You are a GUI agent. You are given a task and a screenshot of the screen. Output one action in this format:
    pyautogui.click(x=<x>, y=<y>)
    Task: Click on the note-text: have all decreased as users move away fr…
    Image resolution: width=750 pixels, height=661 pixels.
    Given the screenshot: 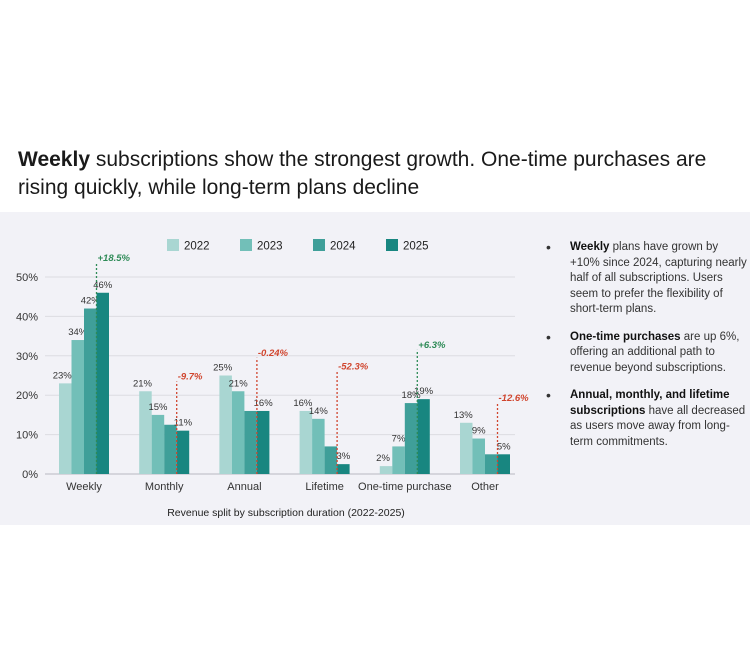 What is the action you would take?
    pyautogui.click(x=658, y=426)
    